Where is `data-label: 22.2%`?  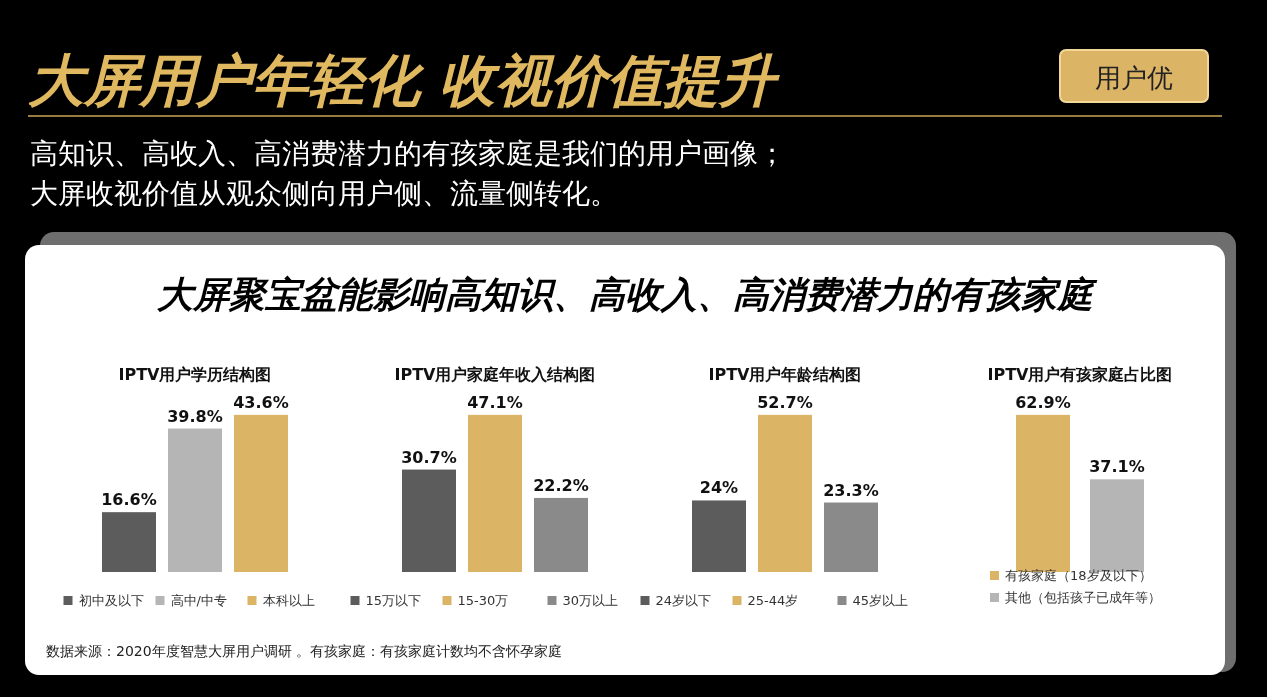 data-label: 22.2% is located at coordinates (561, 485).